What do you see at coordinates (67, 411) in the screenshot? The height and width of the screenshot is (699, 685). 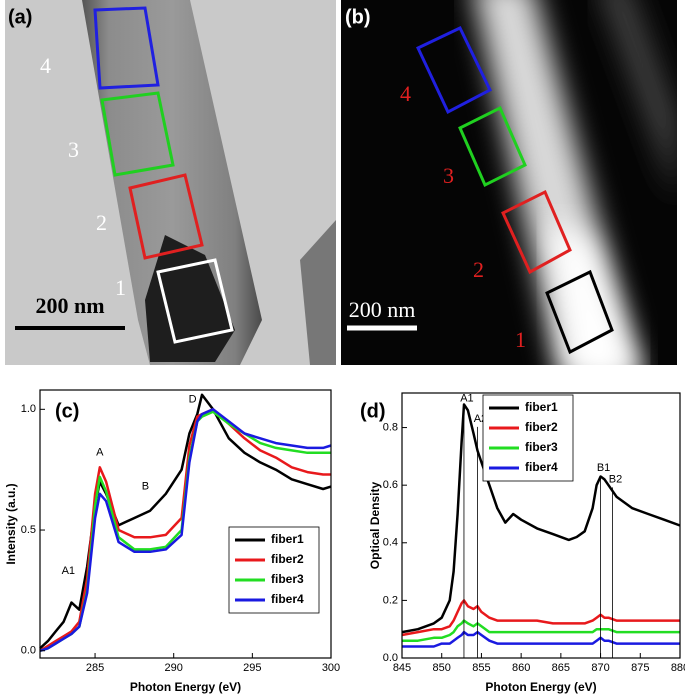 I see `panel-label: (c)` at bounding box center [67, 411].